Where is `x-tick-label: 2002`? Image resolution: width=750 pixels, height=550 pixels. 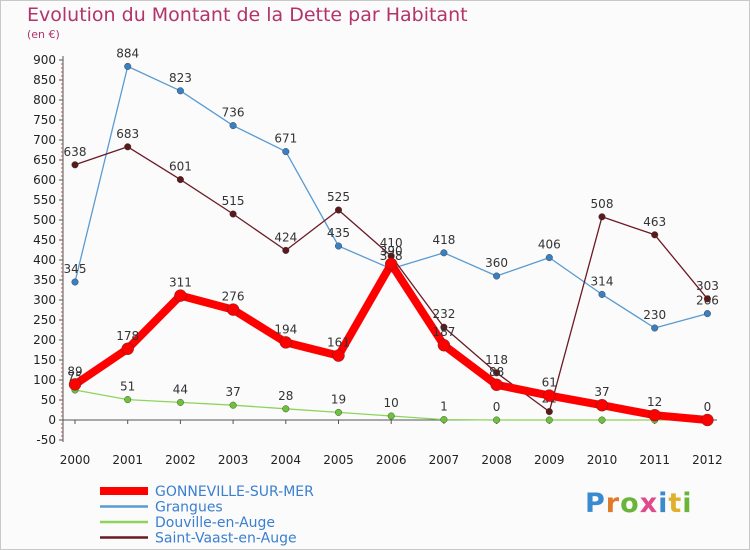
x-tick-label: 2002 is located at coordinates (180, 460).